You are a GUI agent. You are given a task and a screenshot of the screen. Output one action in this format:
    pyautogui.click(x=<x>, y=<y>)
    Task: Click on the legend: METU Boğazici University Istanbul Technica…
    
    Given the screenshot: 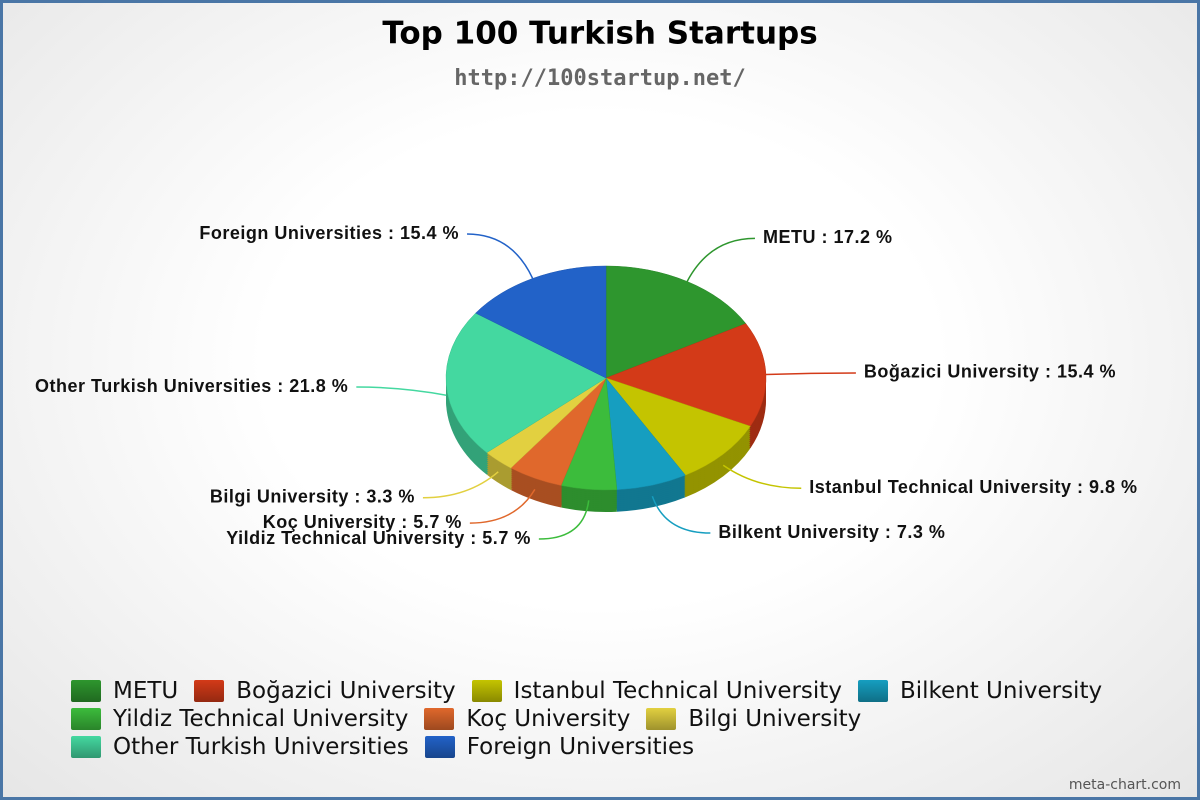 What is the action you would take?
    pyautogui.click(x=621, y=719)
    